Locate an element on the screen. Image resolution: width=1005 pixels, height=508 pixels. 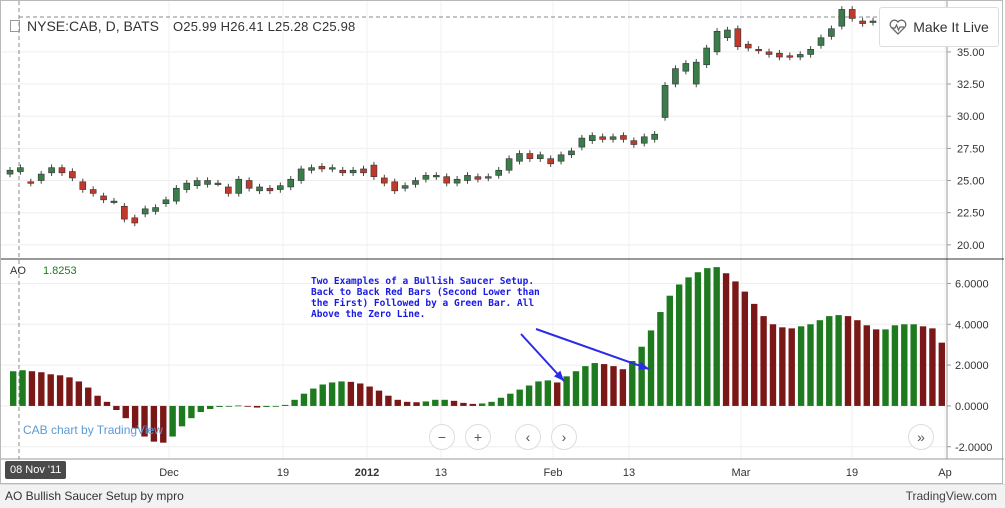
double-chevron-right-icon: » is located at coordinates (921, 437).